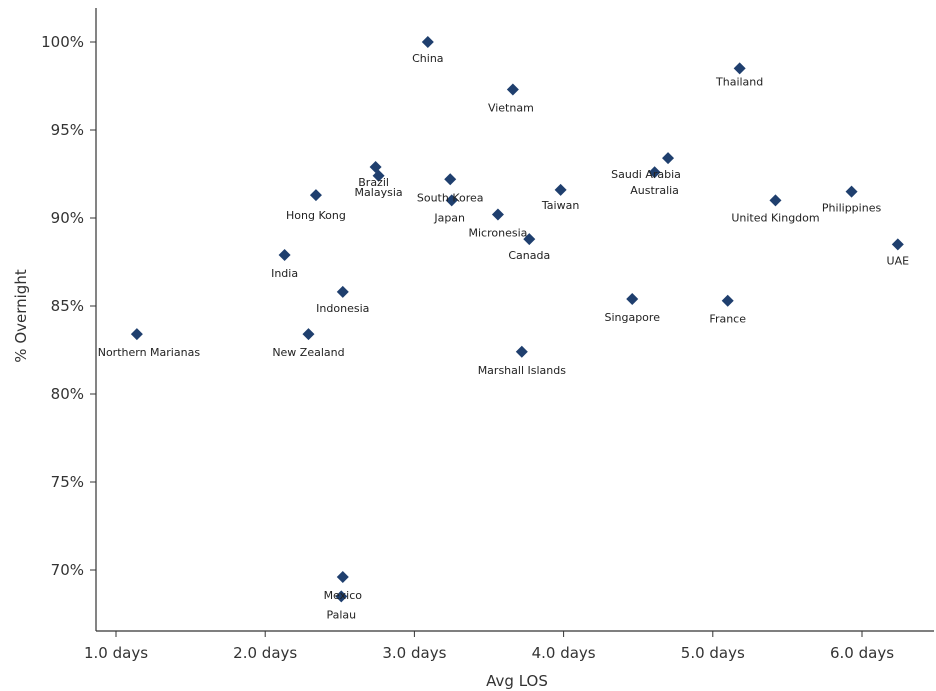 The width and height of the screenshot is (936, 691). Describe the element at coordinates (342, 308) in the screenshot. I see `point-label: Indonesia` at that location.